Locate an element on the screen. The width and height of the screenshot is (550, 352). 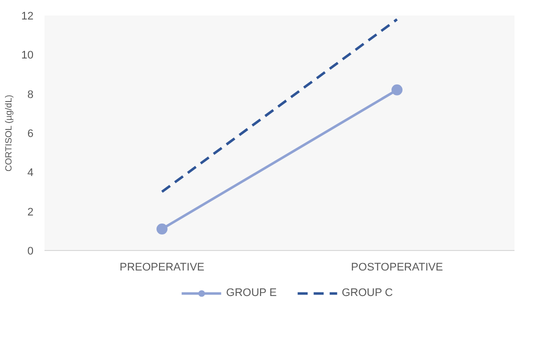
x-tick-label: POSTOPERATIVE is located at coordinates (397, 268).